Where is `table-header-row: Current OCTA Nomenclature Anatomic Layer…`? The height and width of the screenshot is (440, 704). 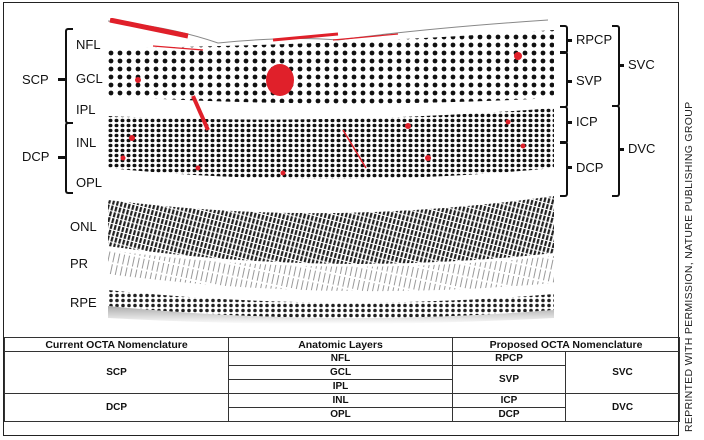 table-header-row: Current OCTA Nomenclature Anatomic Layer… is located at coordinates (342, 344).